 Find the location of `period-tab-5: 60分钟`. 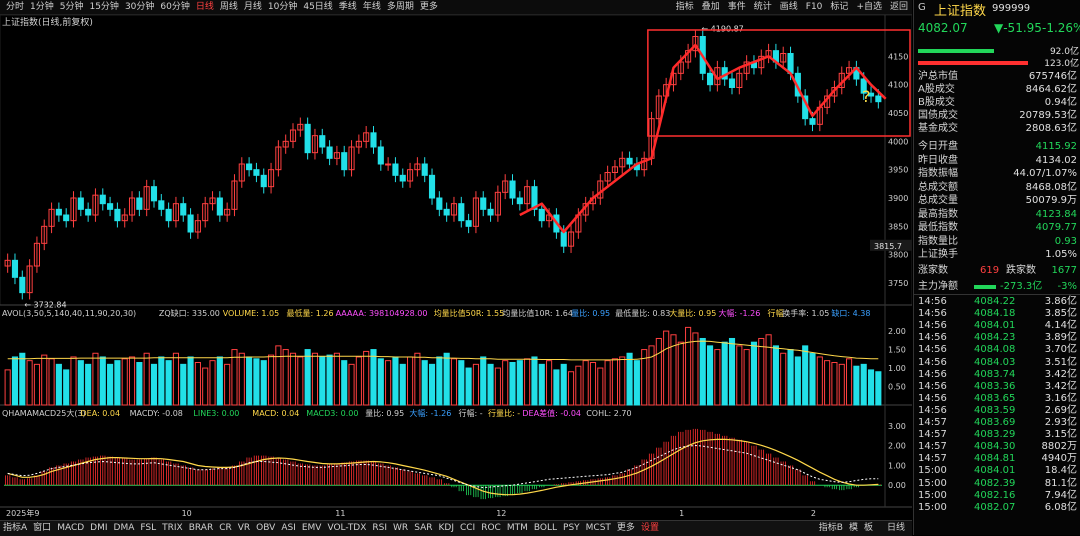

period-tab-5: 60分钟 is located at coordinates (175, 7).